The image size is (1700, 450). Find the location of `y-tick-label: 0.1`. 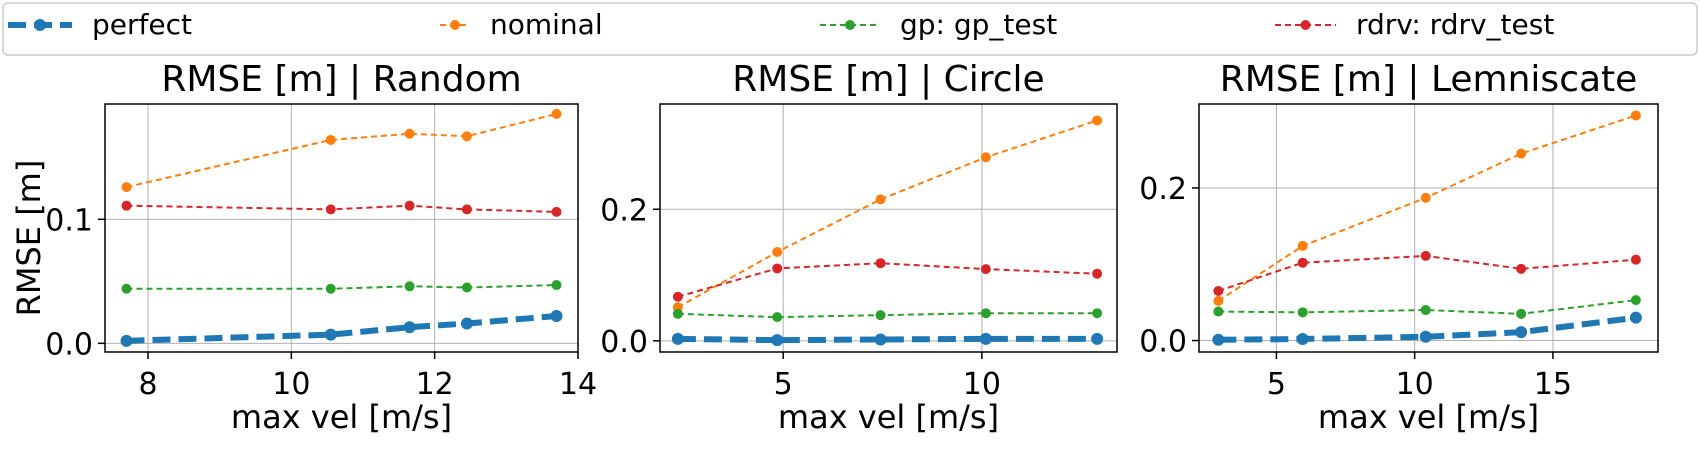

y-tick-label: 0.1 is located at coordinates (69, 220).